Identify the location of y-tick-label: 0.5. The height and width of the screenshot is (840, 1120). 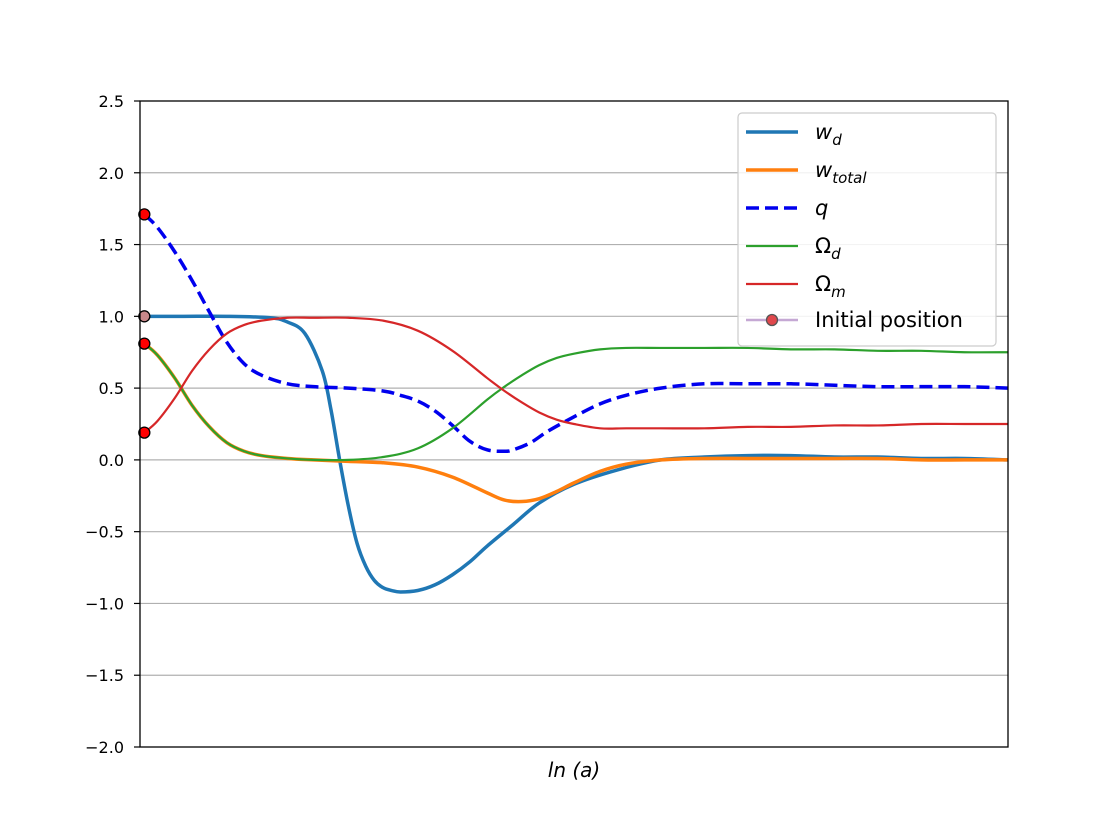
(111, 388).